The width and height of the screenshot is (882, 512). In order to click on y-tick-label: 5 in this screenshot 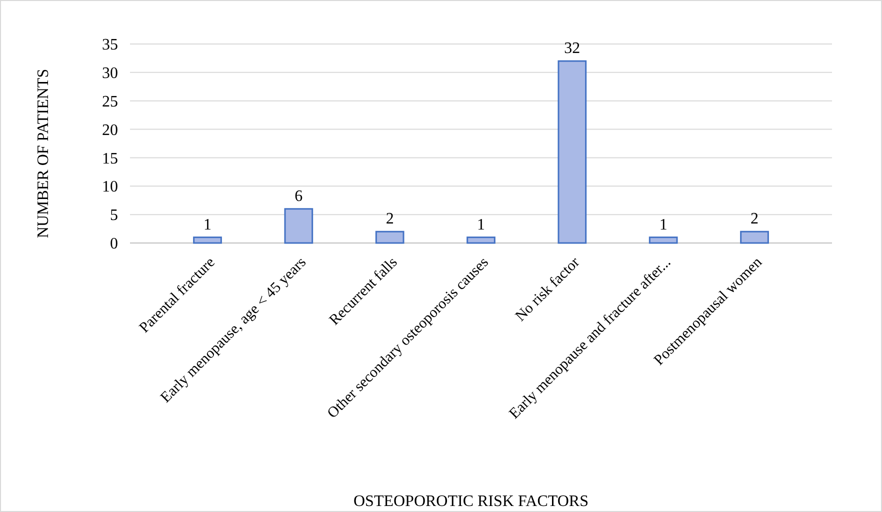, I will do `click(114, 215)`.